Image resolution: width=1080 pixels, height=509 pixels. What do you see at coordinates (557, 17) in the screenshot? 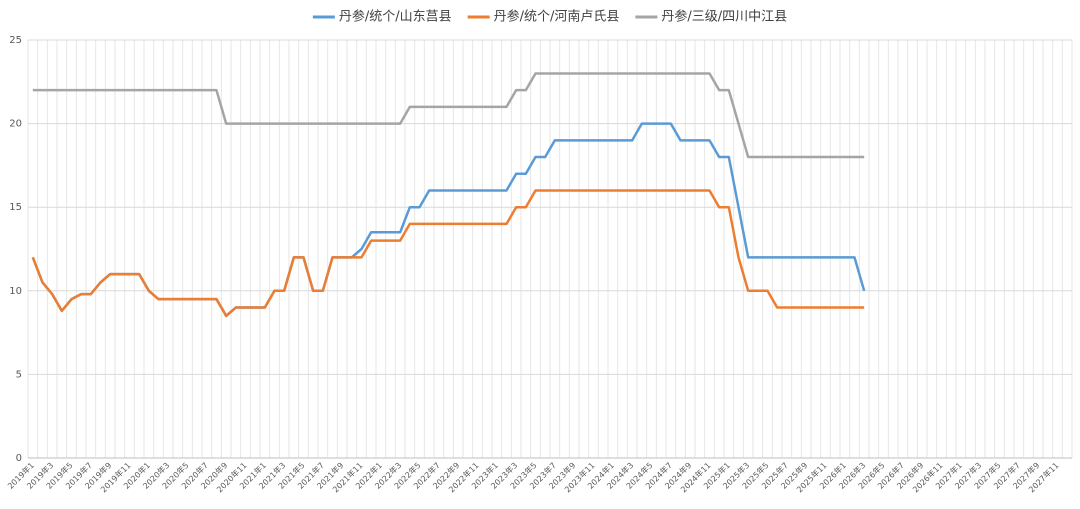
I see `legend-label: 丹参/统个/河南卢氏县` at bounding box center [557, 17].